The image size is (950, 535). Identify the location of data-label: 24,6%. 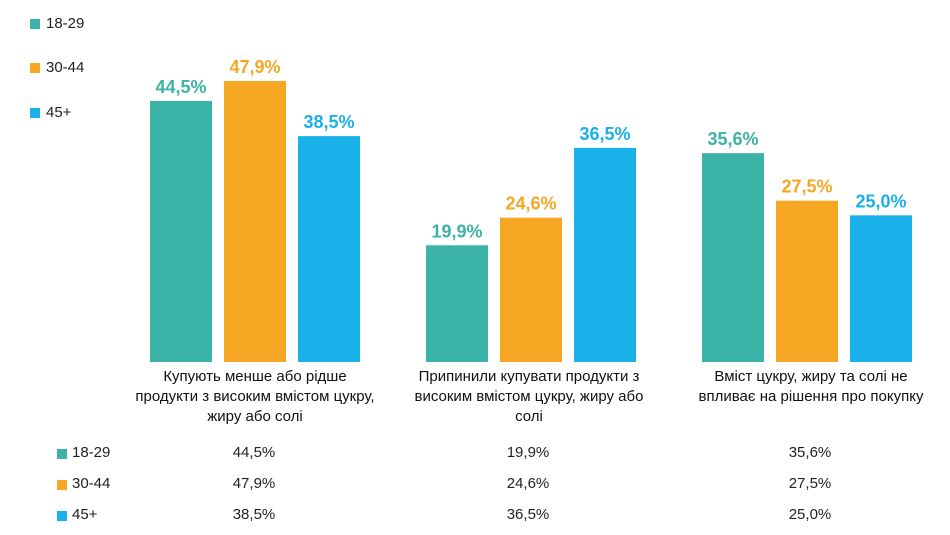
(530, 204).